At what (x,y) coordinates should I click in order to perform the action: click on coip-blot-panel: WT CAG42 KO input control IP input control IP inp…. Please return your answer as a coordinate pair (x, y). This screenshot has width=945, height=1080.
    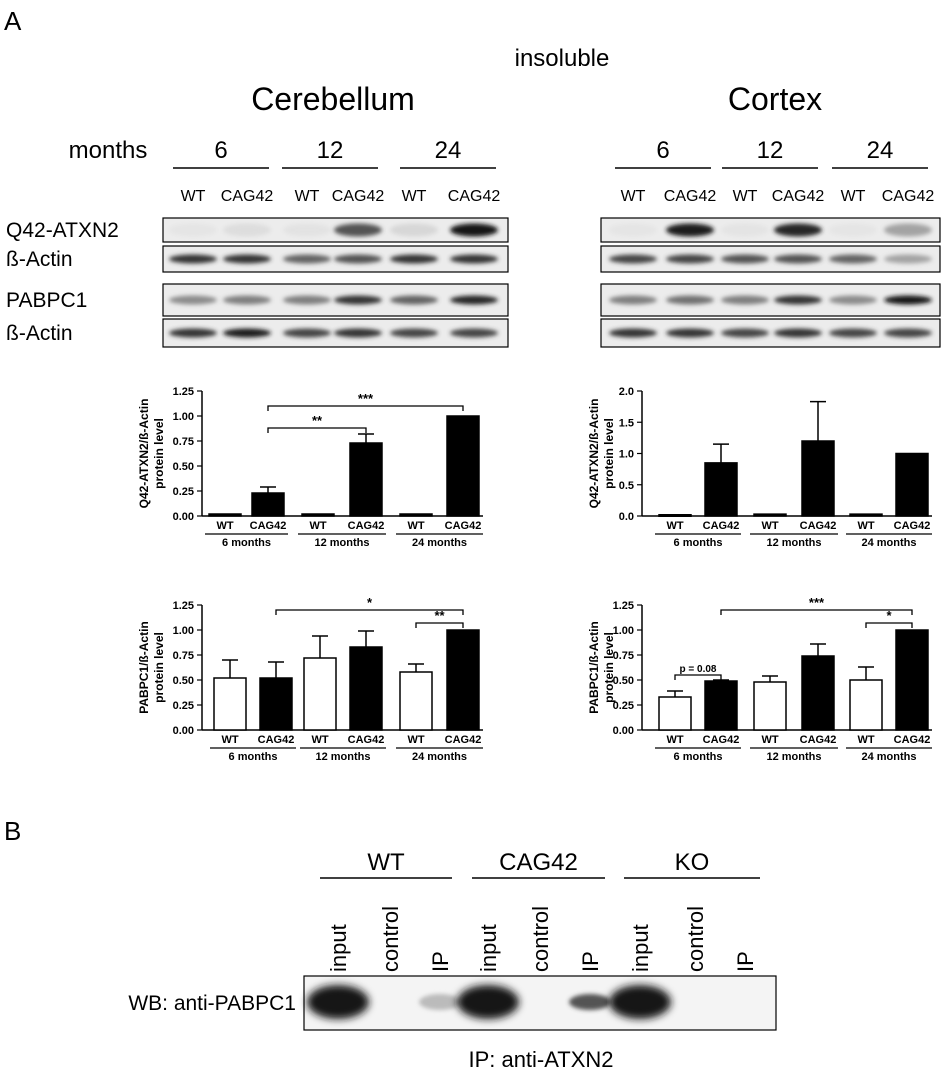
    Looking at the image, I should click on (452, 960).